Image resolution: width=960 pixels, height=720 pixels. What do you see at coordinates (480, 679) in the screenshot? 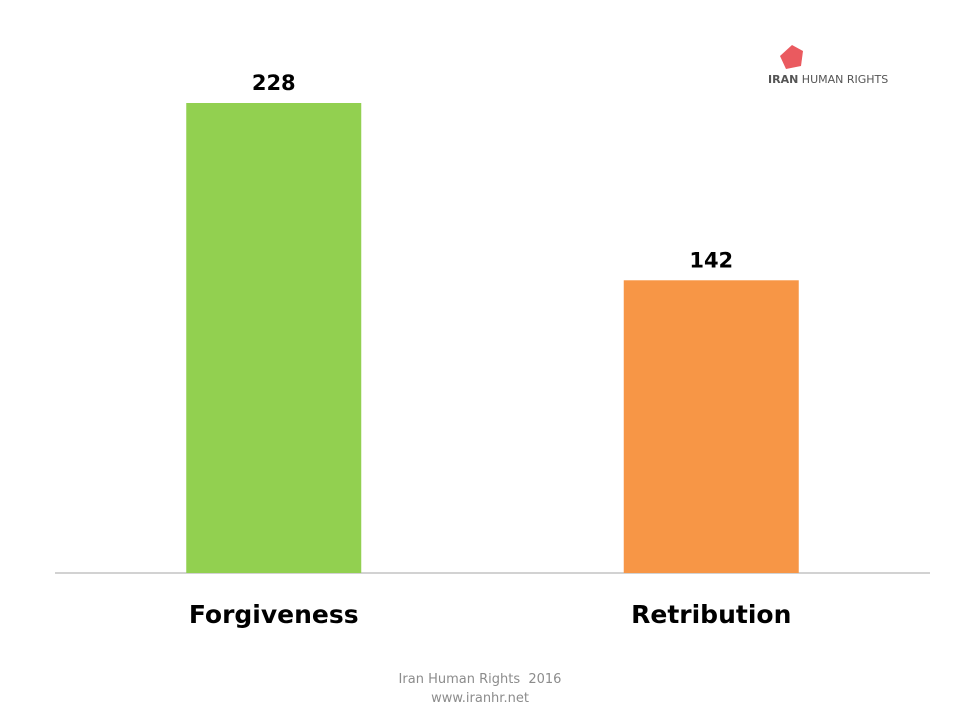
I see `footer-line: Iran Human Rights 2016` at bounding box center [480, 679].